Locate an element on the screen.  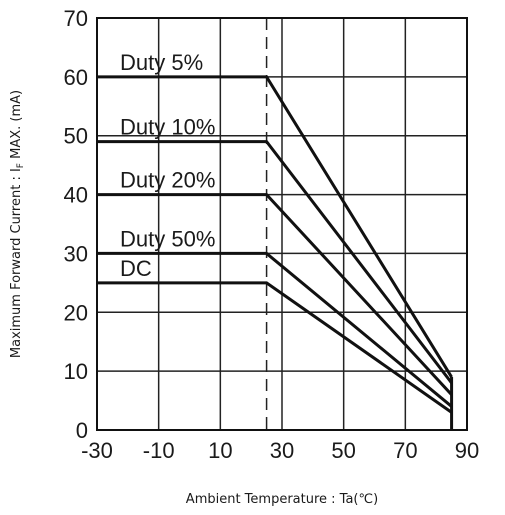
y-tick-label: 60 is located at coordinates (76, 77).